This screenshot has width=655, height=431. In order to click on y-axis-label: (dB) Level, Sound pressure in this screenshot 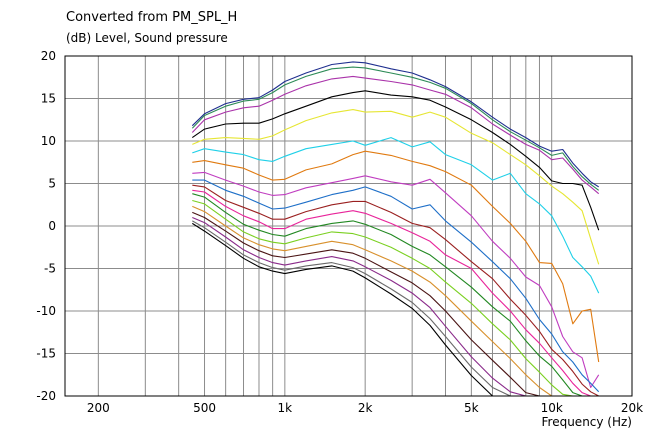, I will do `click(147, 38)`.